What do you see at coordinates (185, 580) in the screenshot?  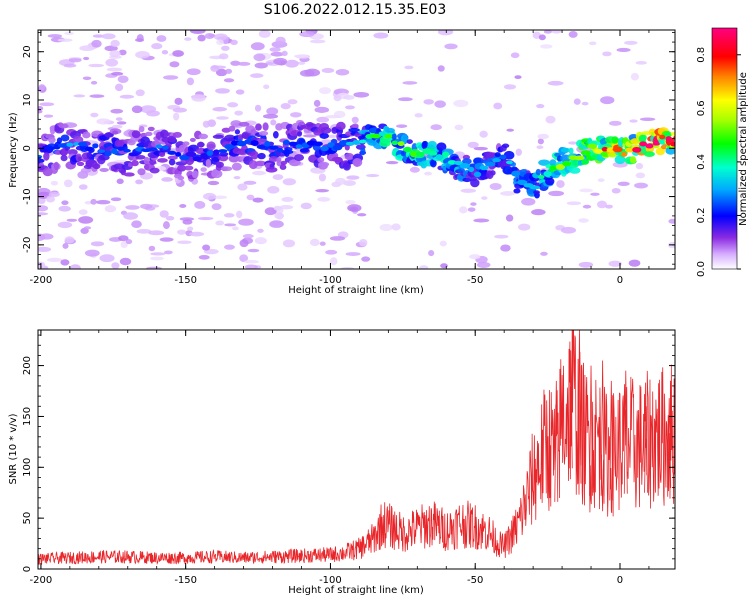 I see `snr-x-tick-label: -150` at bounding box center [185, 580].